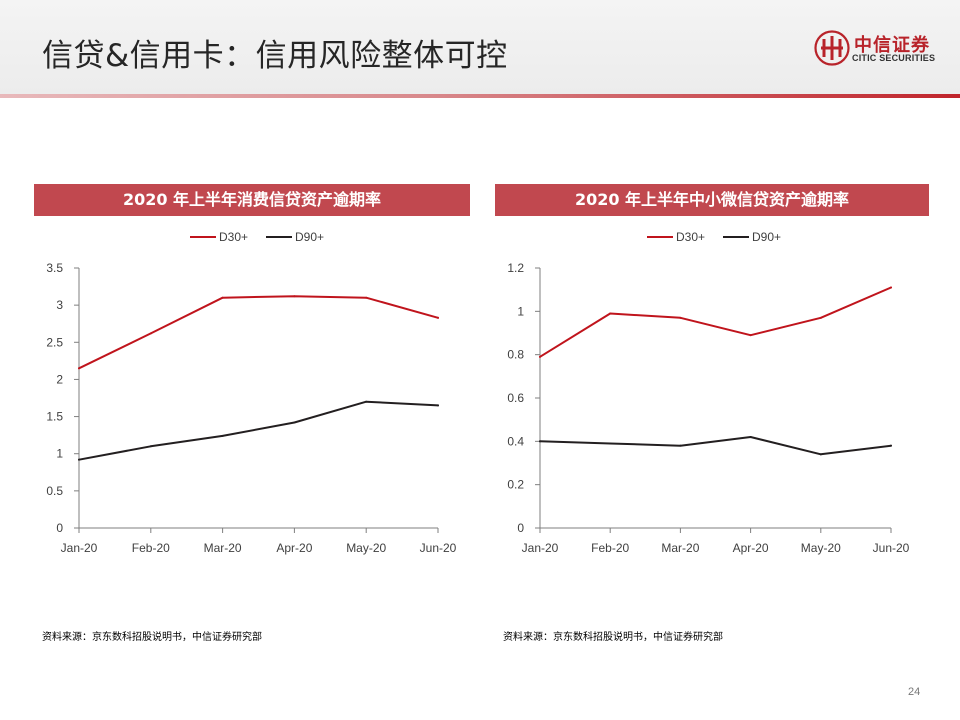 Image resolution: width=960 pixels, height=720 pixels. I want to click on y-tick-label: 0.4, so click(515, 441).